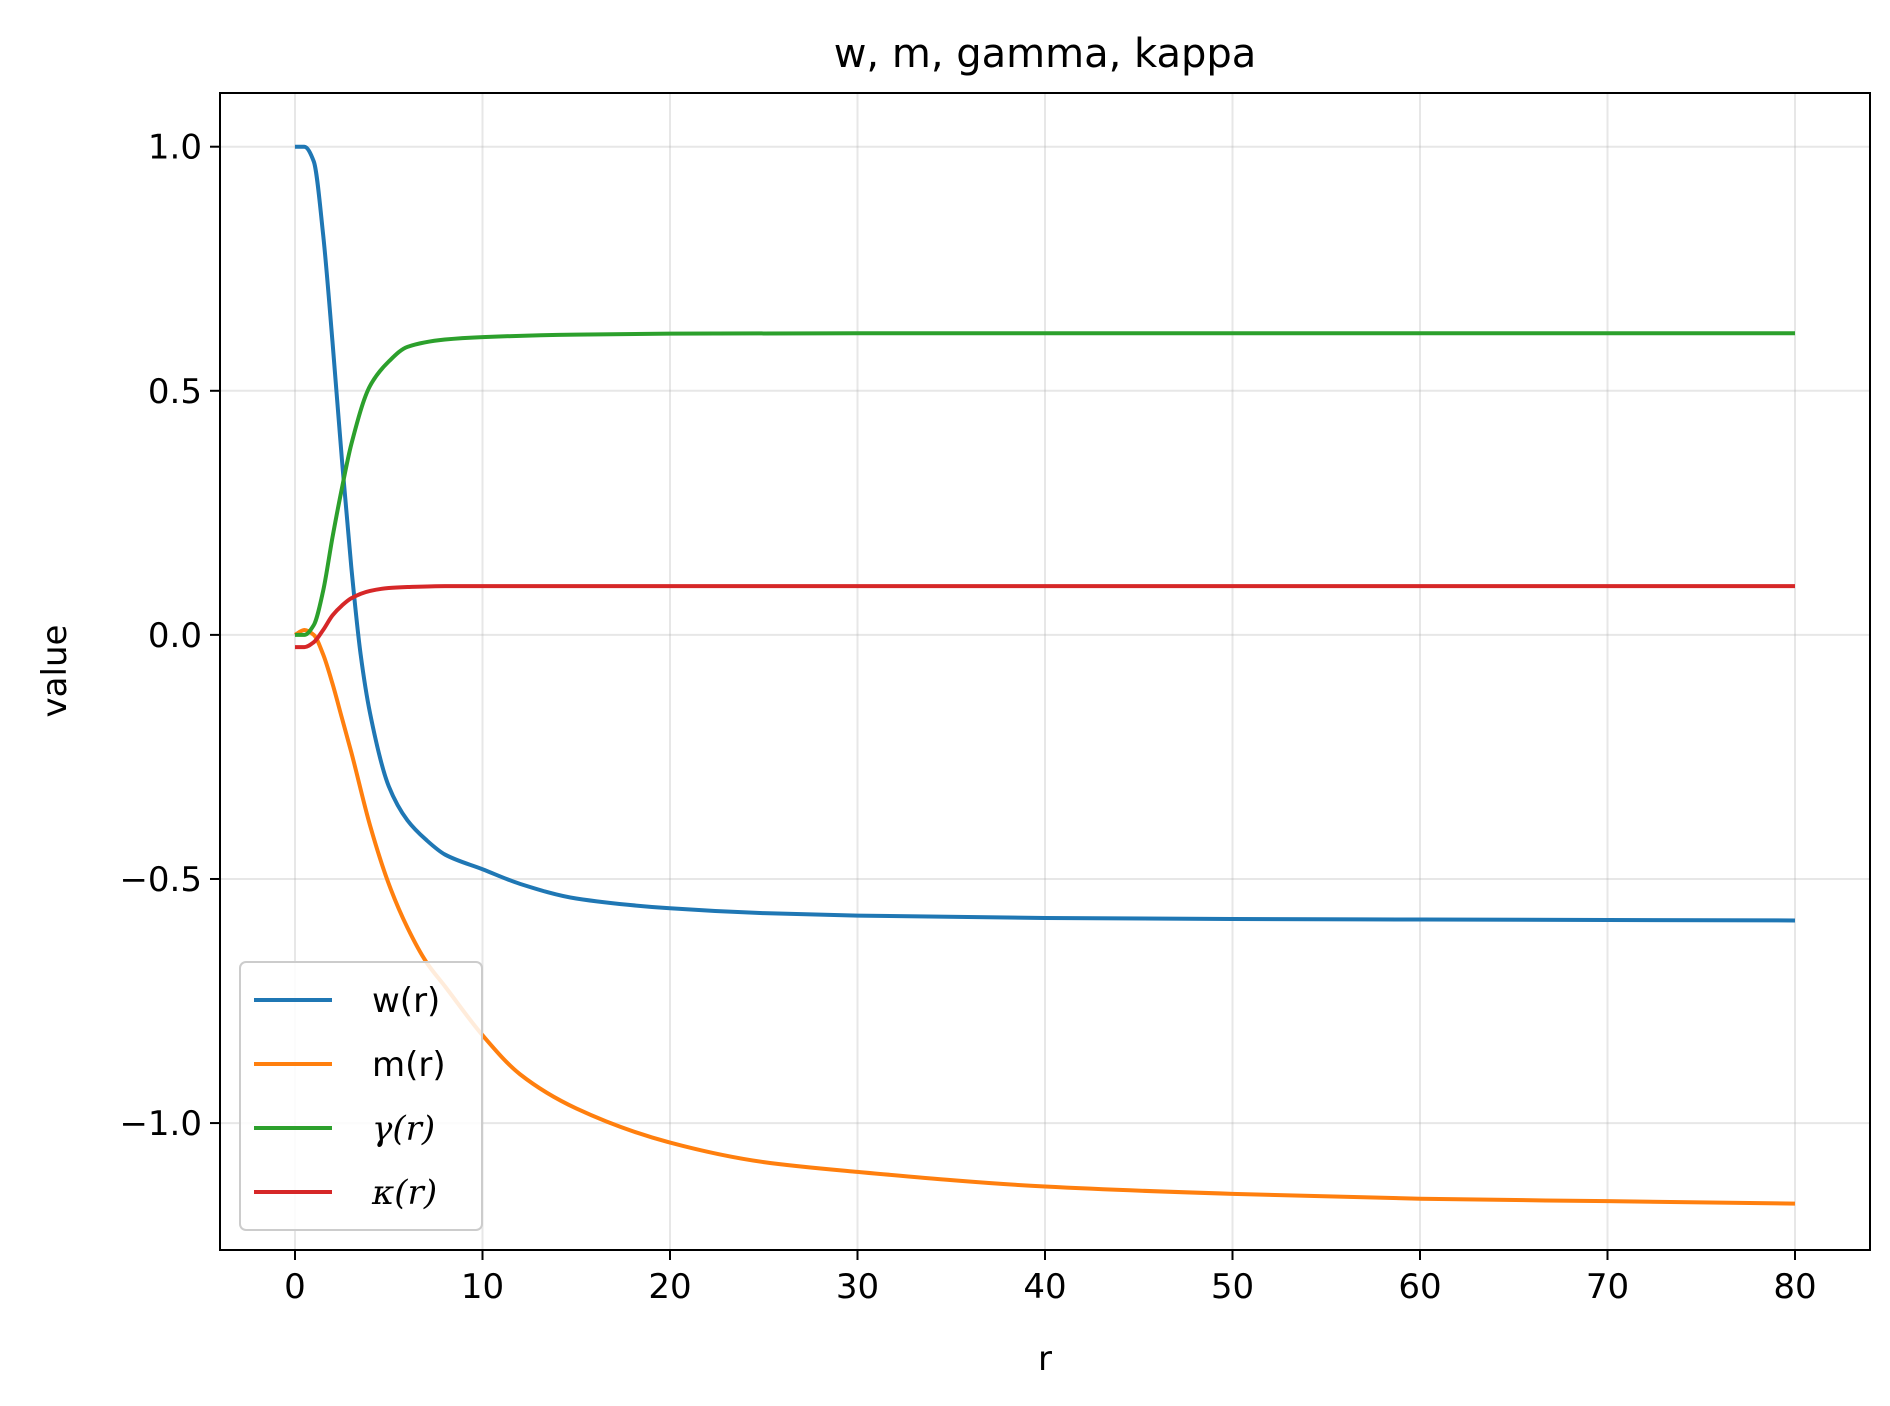 The image size is (1890, 1406). Describe the element at coordinates (295, 1287) in the screenshot. I see `x-tick-label: 0` at that location.